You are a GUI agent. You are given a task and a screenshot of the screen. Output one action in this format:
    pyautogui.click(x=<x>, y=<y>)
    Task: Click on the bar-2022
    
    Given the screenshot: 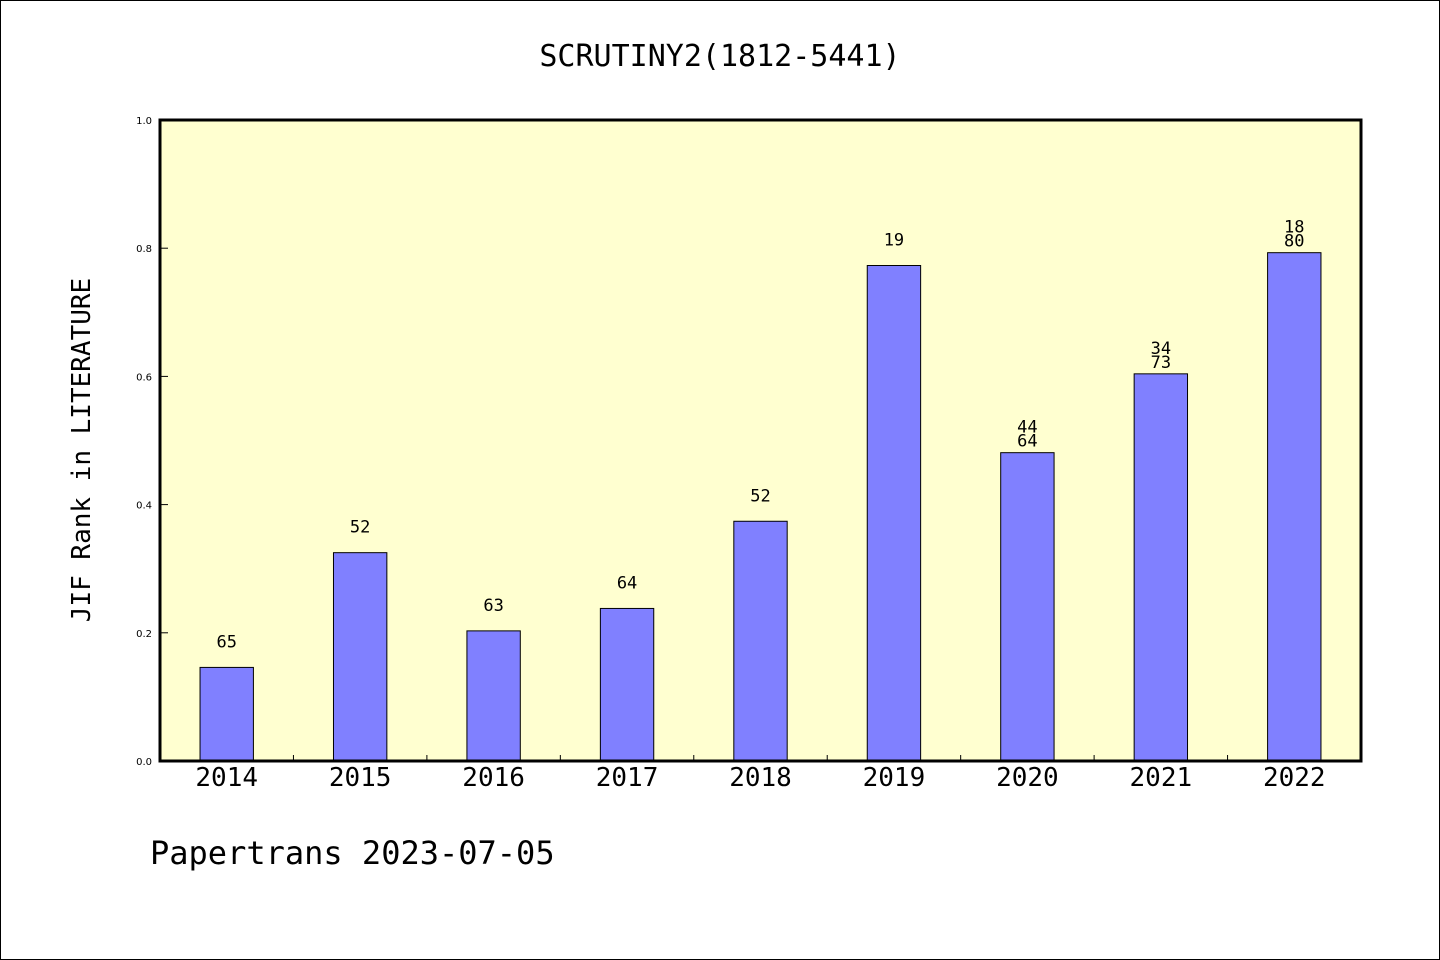 What is the action you would take?
    pyautogui.click(x=1294, y=507)
    